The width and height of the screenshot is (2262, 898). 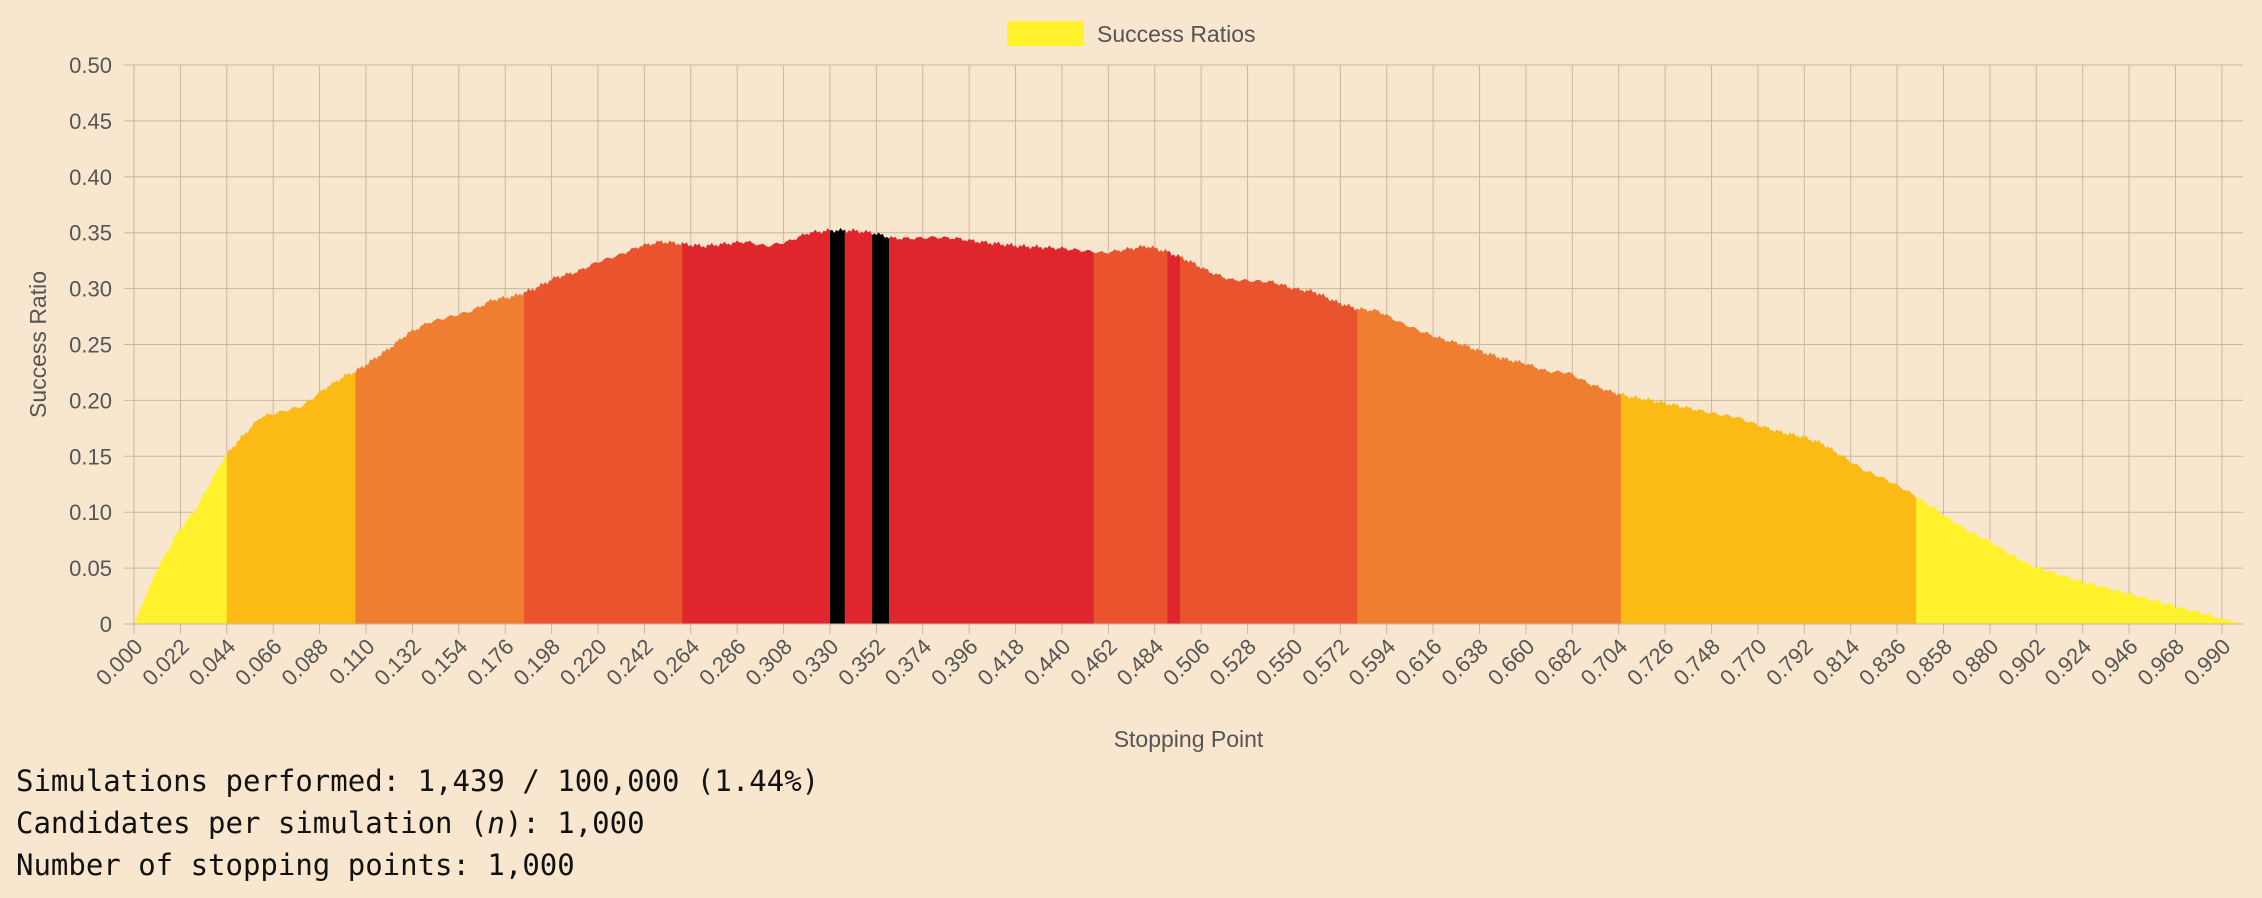 What do you see at coordinates (1325, 662) in the screenshot?
I see `x-tick-label: 0.572` at bounding box center [1325, 662].